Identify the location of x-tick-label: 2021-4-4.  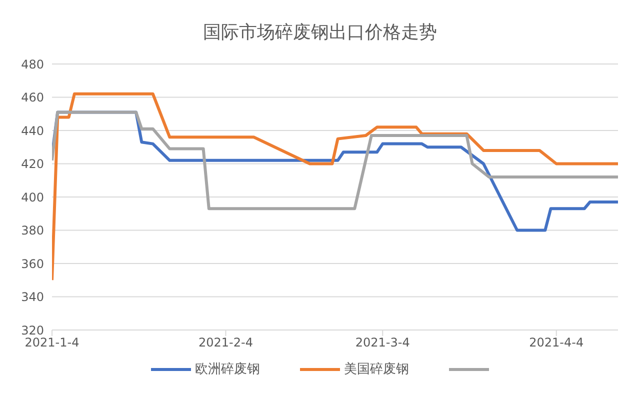
(556, 343).